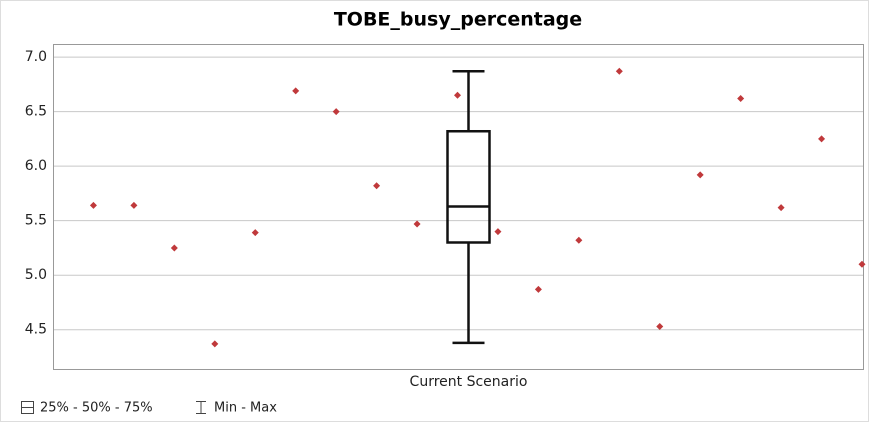  What do you see at coordinates (36, 221) in the screenshot?
I see `y-tick-label: 5.5` at bounding box center [36, 221].